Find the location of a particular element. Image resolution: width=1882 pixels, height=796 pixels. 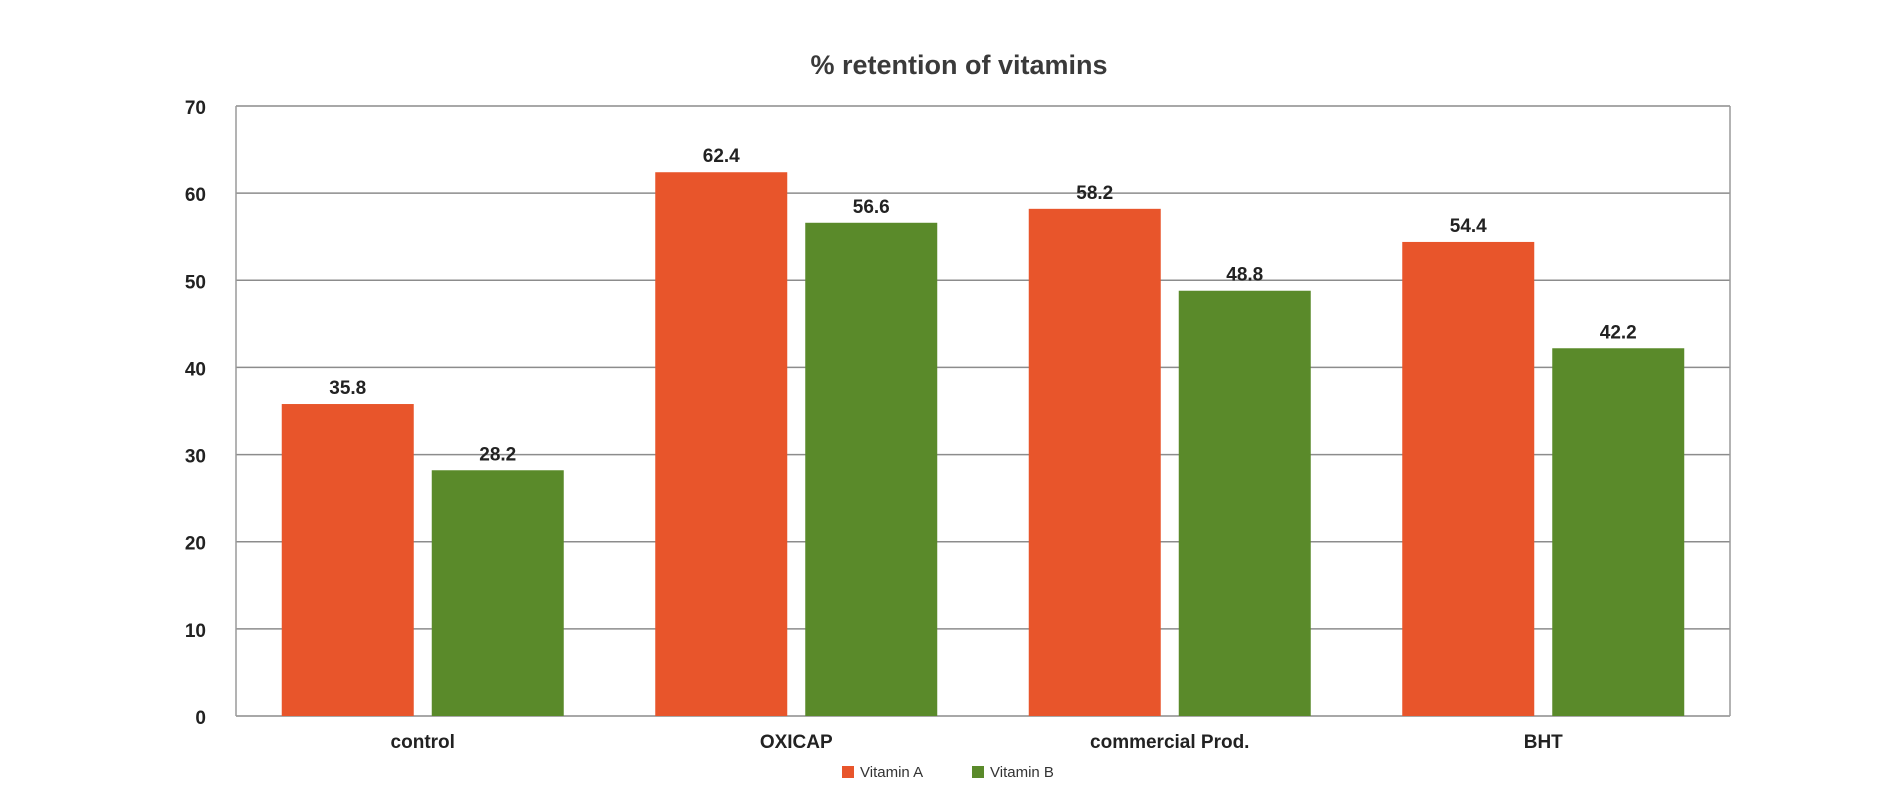

data-label: 35.8 is located at coordinates (347, 388).